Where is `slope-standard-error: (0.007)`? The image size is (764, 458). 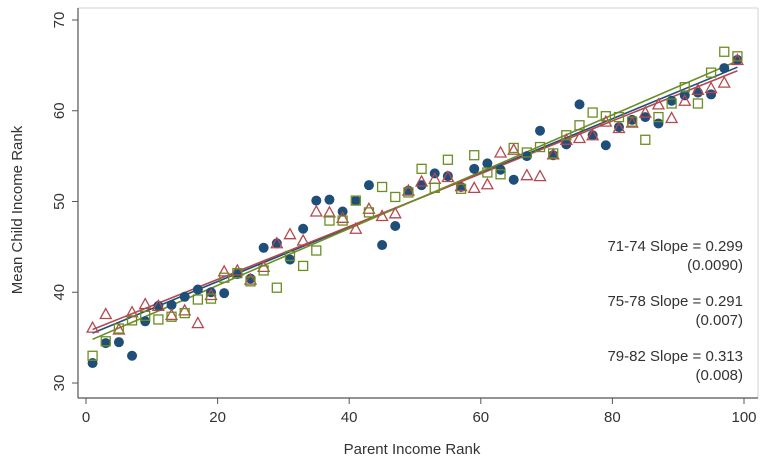 slope-standard-error: (0.007) is located at coordinates (719, 320).